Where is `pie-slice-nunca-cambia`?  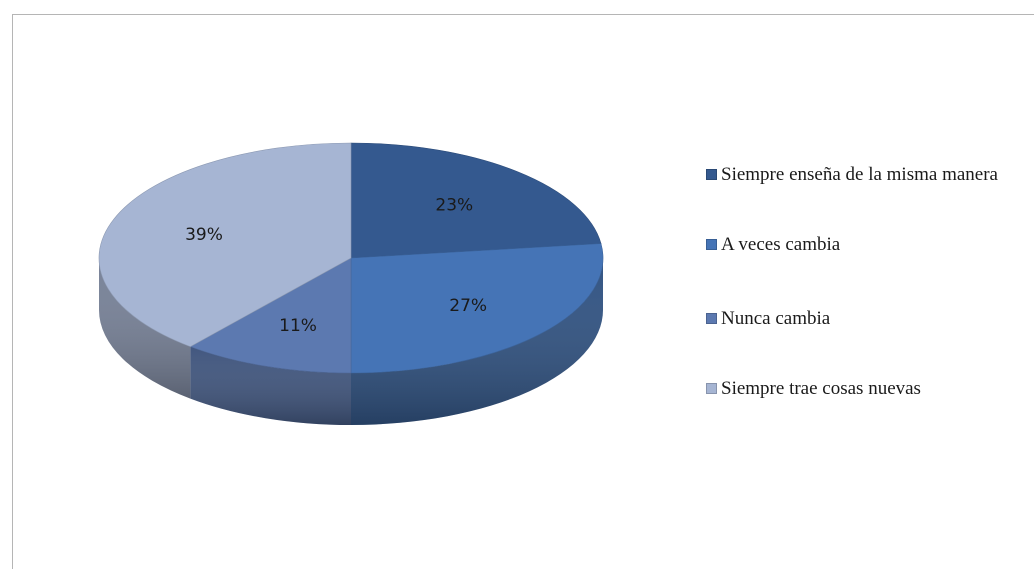 pie-slice-nunca-cambia is located at coordinates (270, 315).